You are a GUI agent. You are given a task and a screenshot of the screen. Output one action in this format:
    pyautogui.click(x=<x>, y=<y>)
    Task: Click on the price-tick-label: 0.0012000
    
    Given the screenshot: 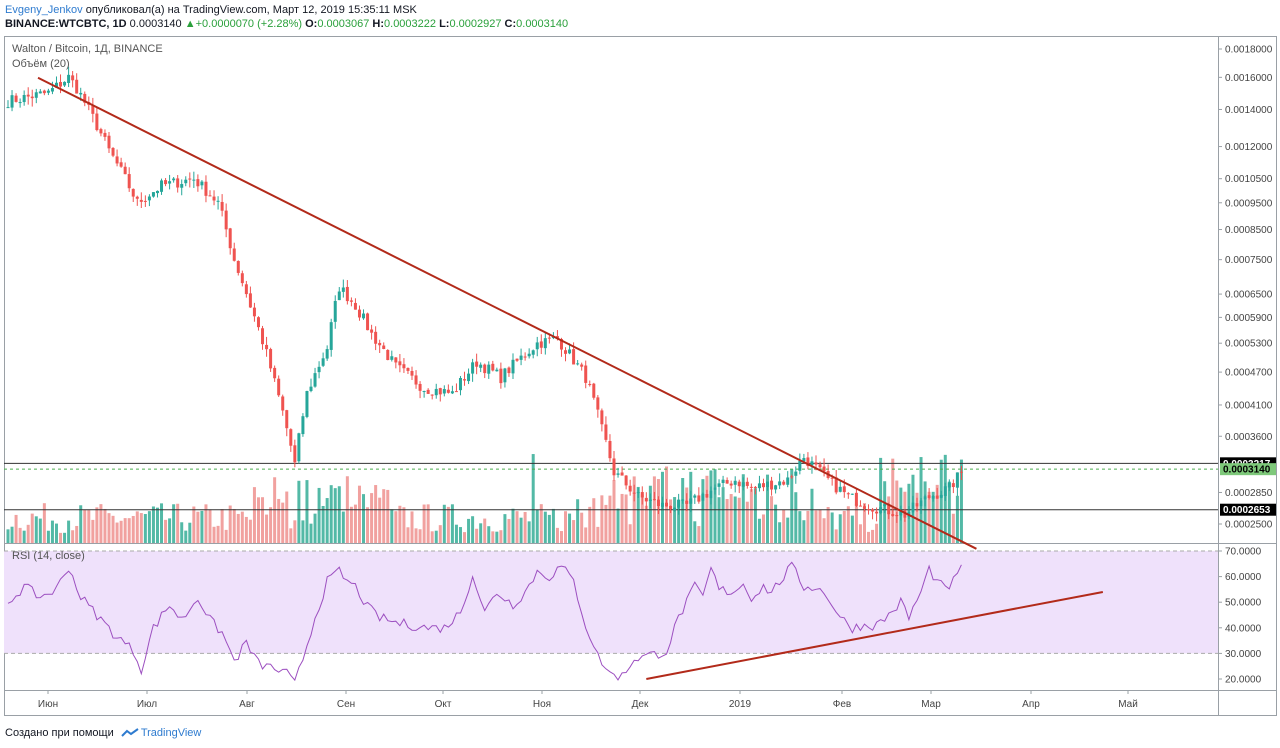 What is the action you would take?
    pyautogui.click(x=1249, y=147)
    